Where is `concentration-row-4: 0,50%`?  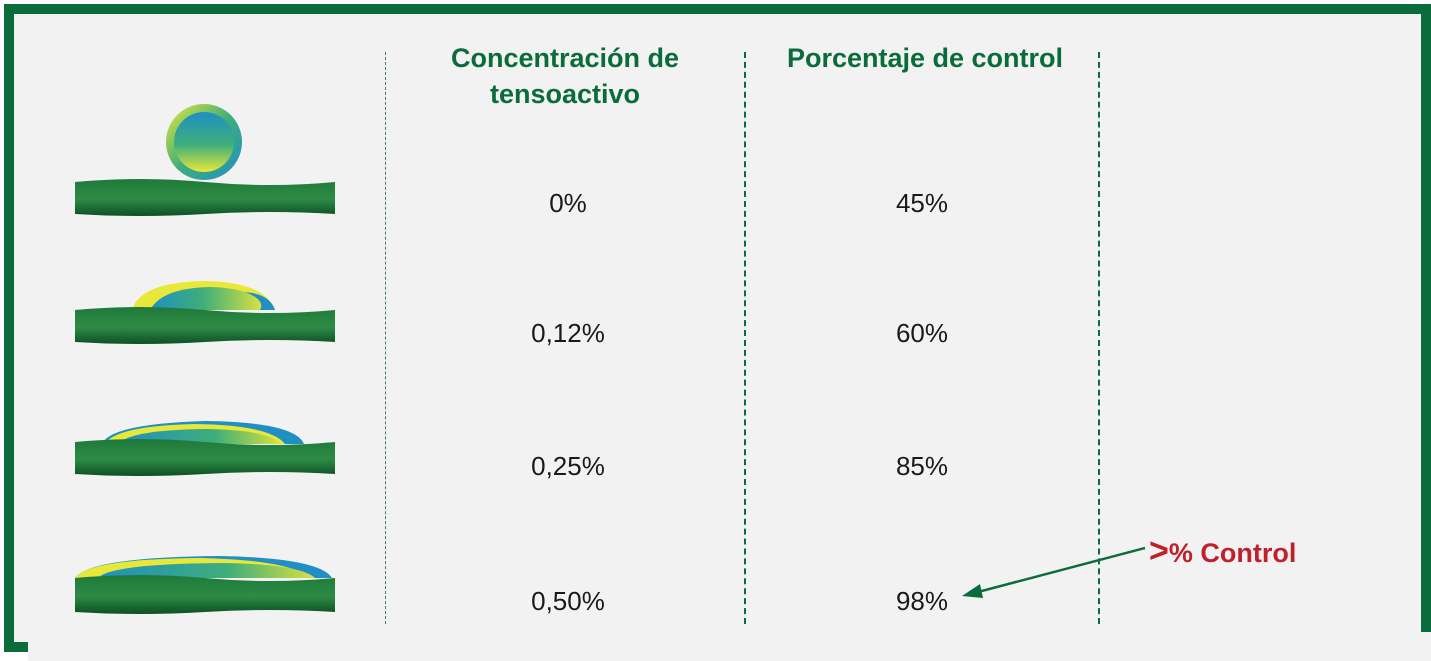 concentration-row-4: 0,50% is located at coordinates (568, 601).